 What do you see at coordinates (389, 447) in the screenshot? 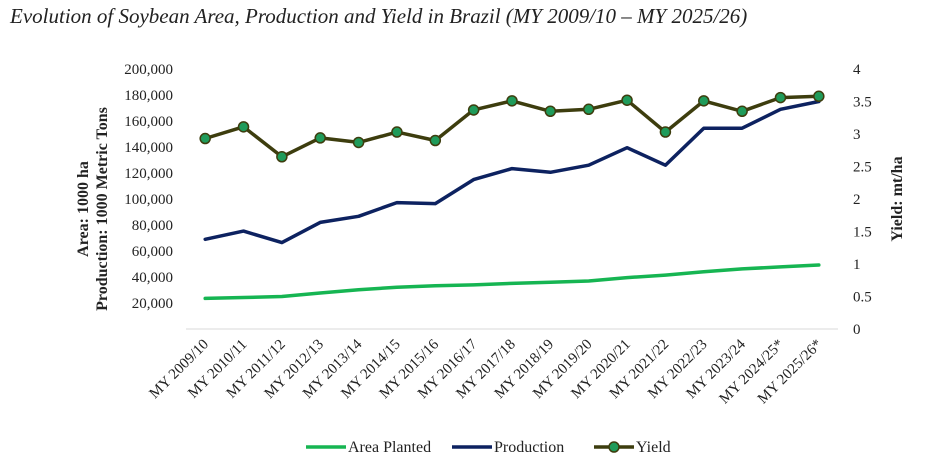
I see `legend-label: Area Planted` at bounding box center [389, 447].